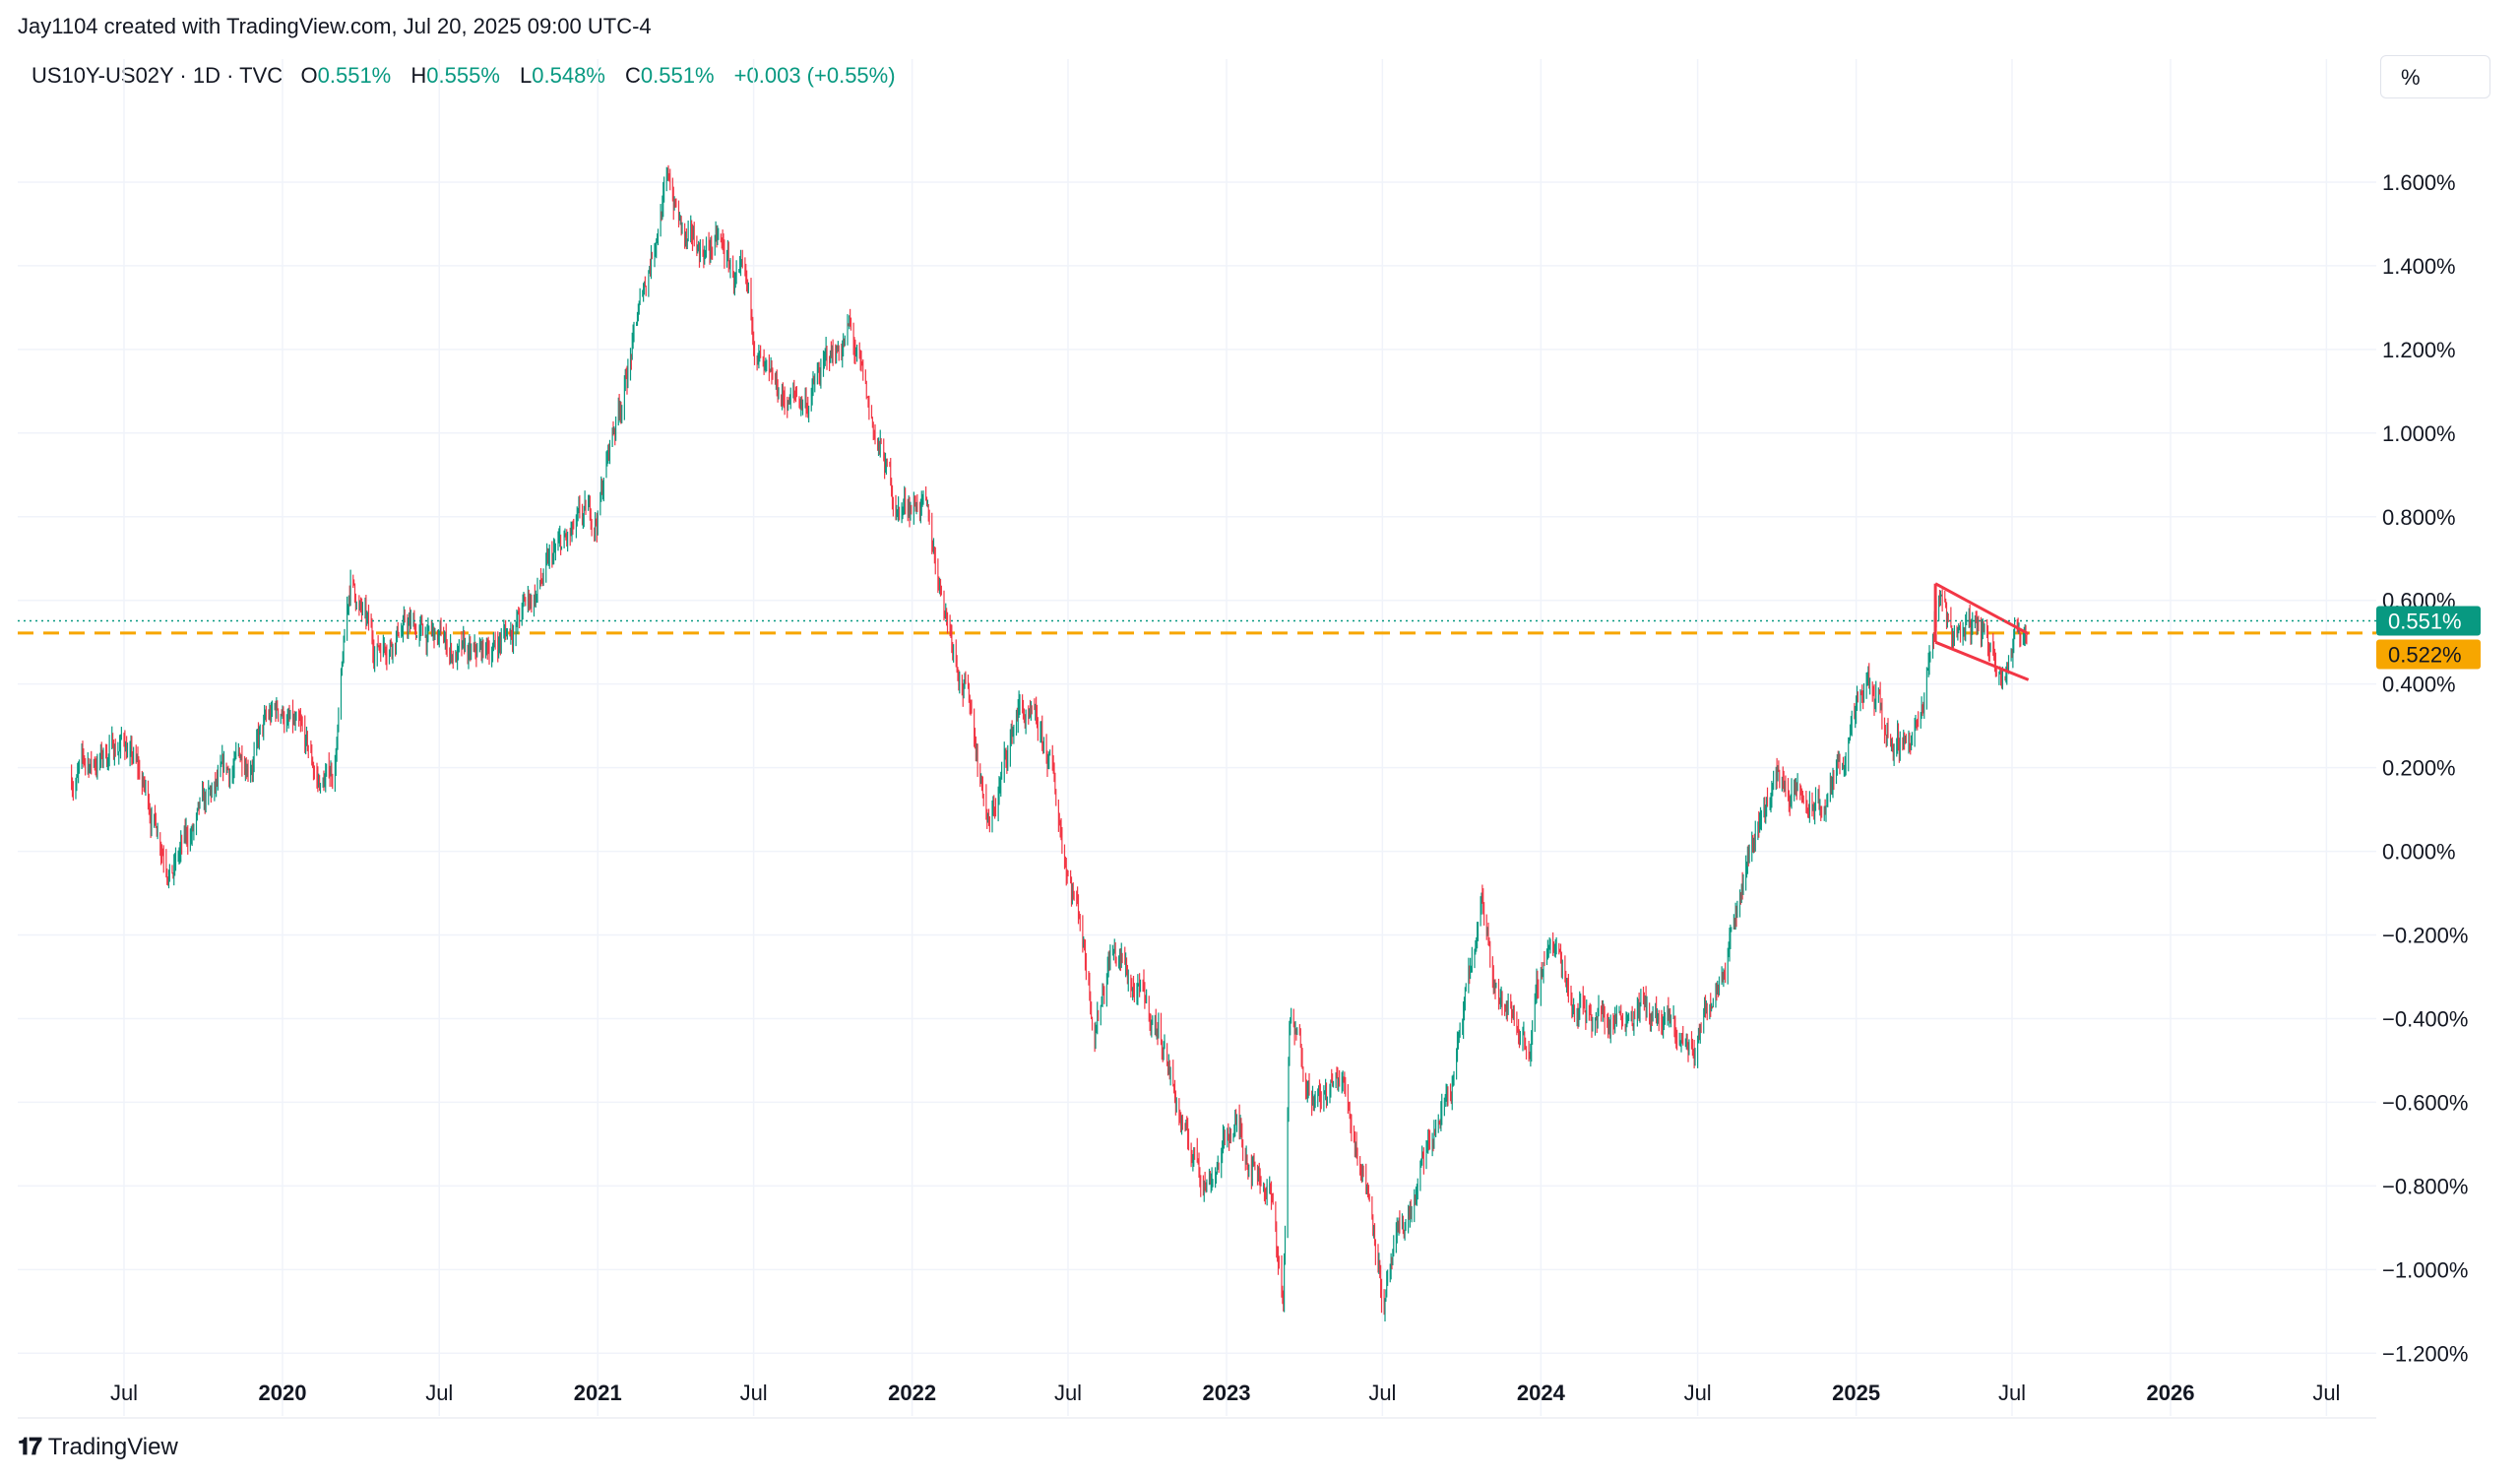 Image resolution: width=2520 pixels, height=1478 pixels. What do you see at coordinates (2419, 852) in the screenshot?
I see `y-tick-label: 0.000%` at bounding box center [2419, 852].